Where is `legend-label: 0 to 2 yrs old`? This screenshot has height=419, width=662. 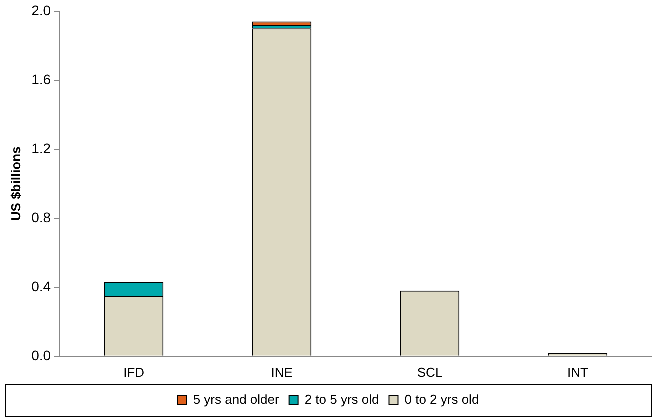
legend-label: 0 to 2 yrs old is located at coordinates (442, 400).